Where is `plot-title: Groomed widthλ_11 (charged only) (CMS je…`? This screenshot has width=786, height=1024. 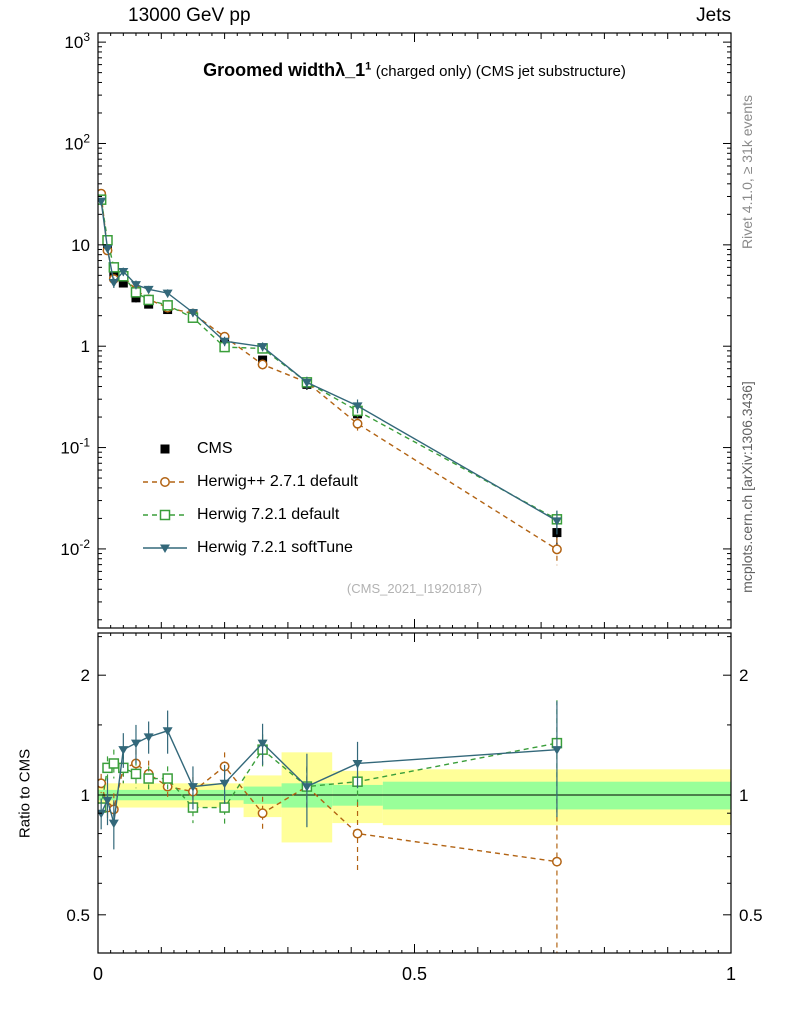
plot-title: Groomed widthλ_11 (charged only) (CMS je… is located at coordinates (414, 70).